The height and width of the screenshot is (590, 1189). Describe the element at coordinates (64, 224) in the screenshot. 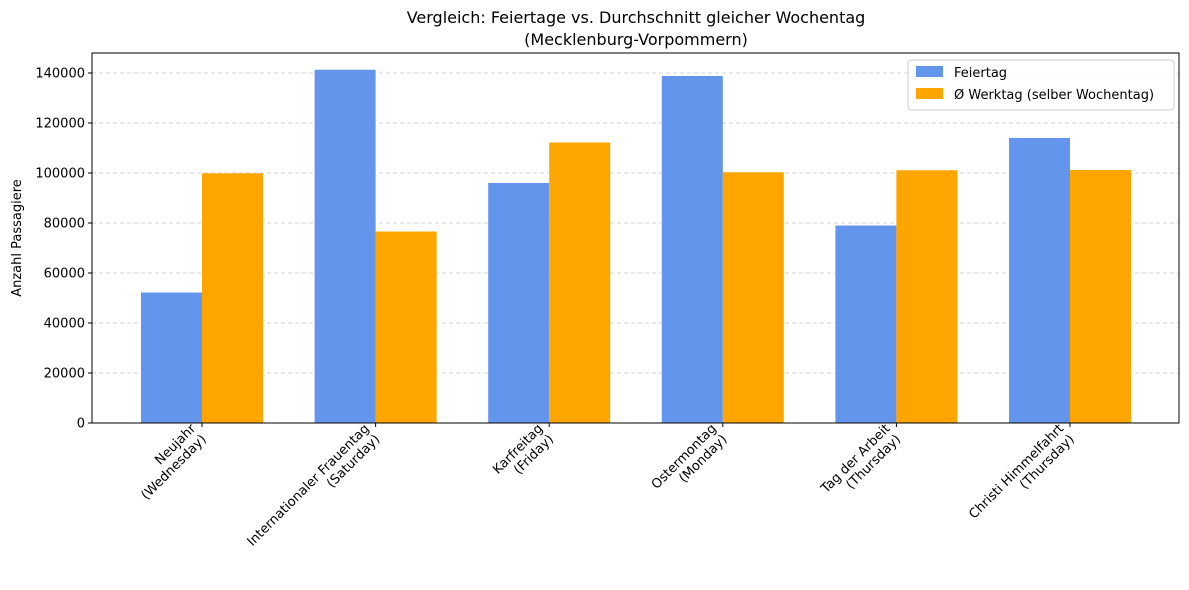

I see `y-tick-label: 80000` at that location.